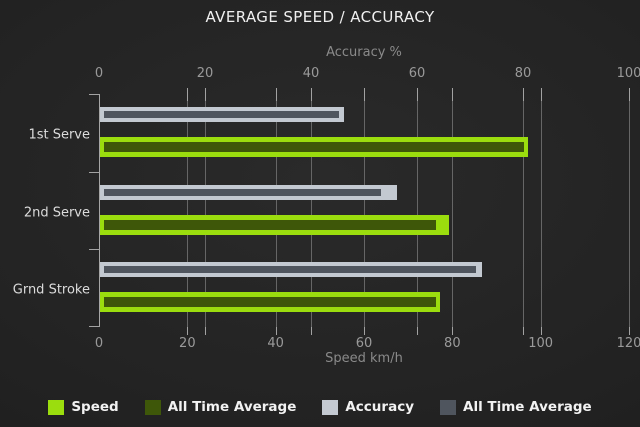 This screenshot has width=640, height=427. What do you see at coordinates (56, 213) in the screenshot?
I see `category-label: 2nd Serve` at bounding box center [56, 213].